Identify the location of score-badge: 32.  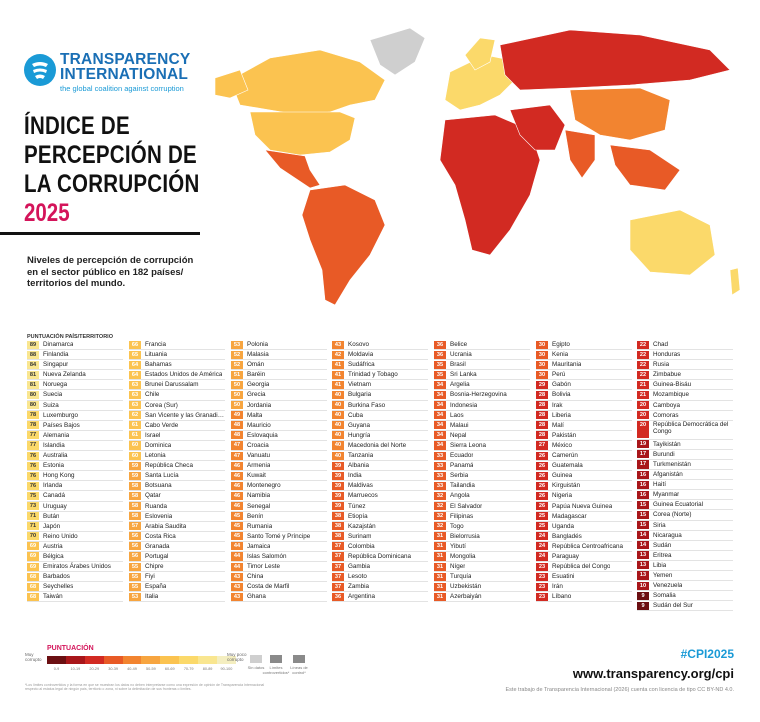
(440, 506).